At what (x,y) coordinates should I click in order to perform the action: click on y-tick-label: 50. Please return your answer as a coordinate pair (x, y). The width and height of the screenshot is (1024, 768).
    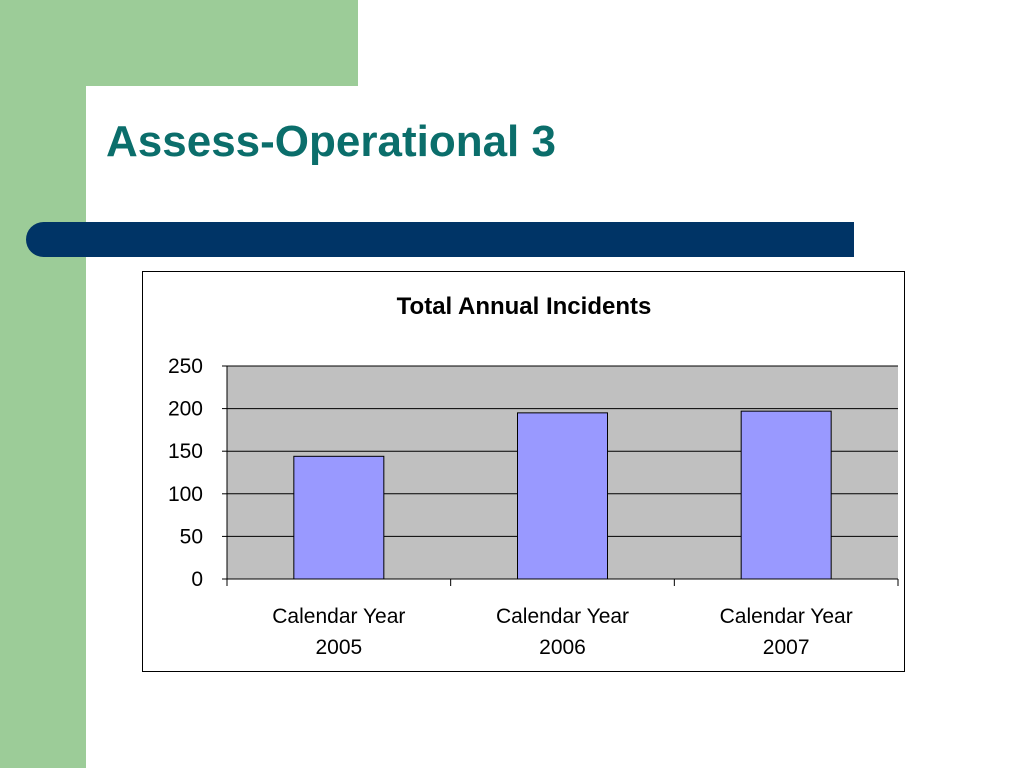
    Looking at the image, I should click on (191, 536).